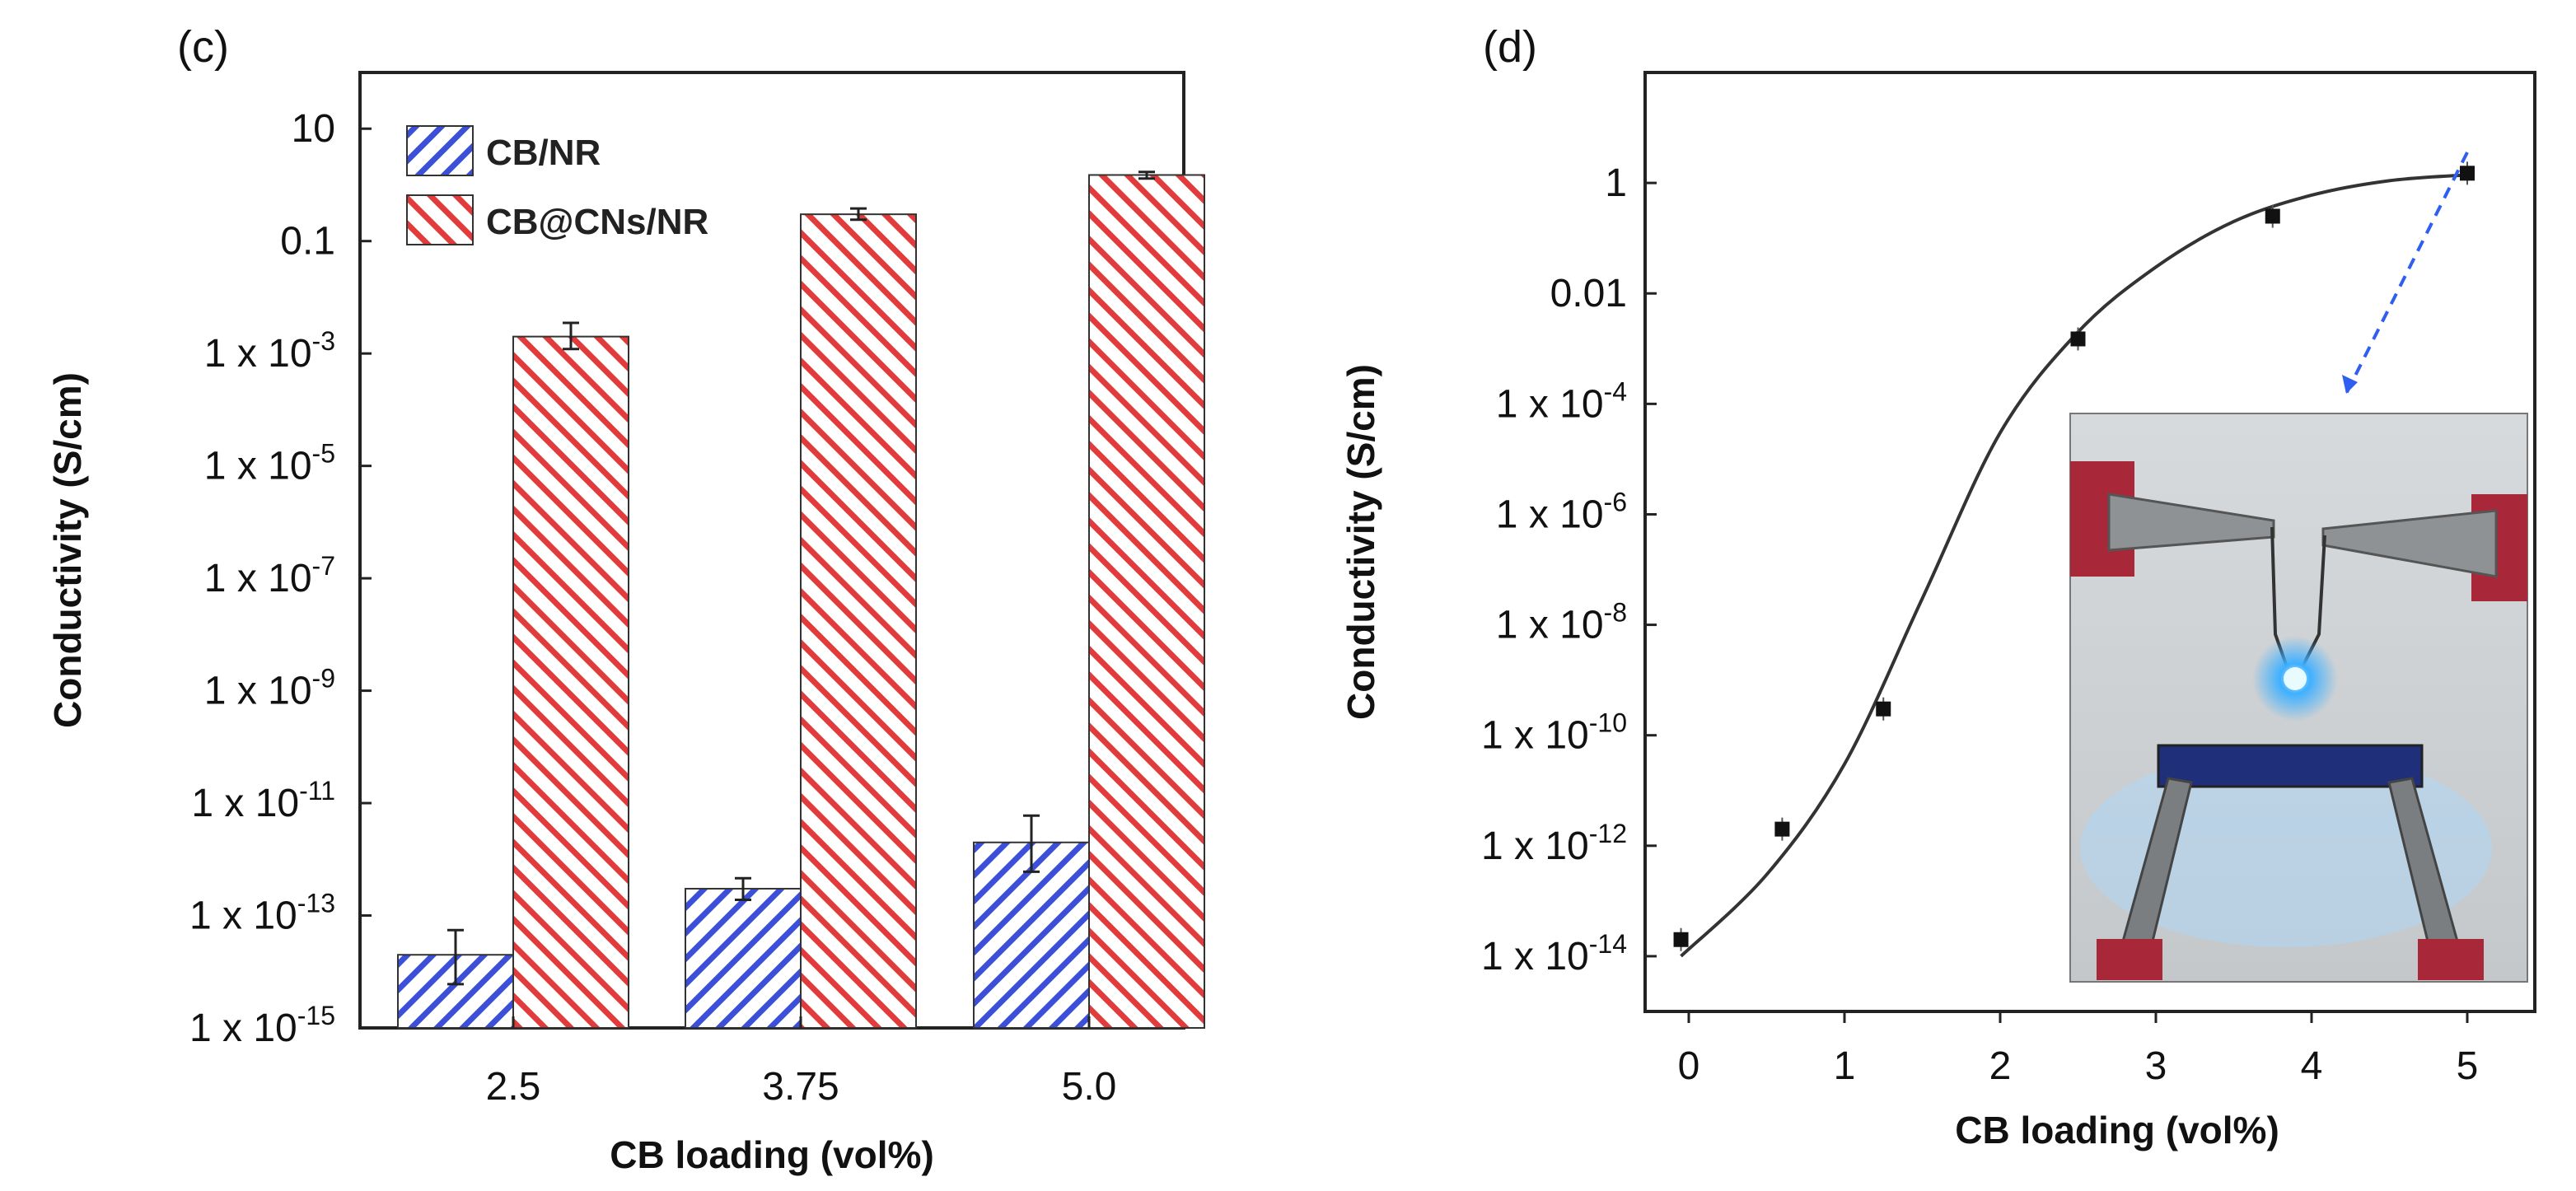 This screenshot has width=2576, height=1191. Describe the element at coordinates (67, 550) in the screenshot. I see `panel-c-y-axis-title: Conductivity (S/cm)` at that location.